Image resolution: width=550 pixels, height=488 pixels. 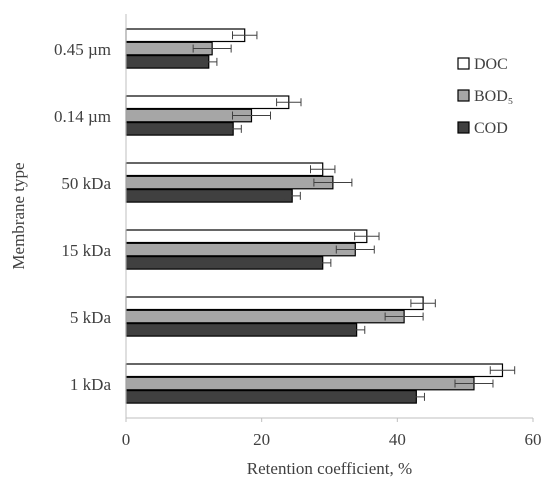 What do you see at coordinates (300, 383) in the screenshot?
I see `bar-BOD₅-5` at bounding box center [300, 383].